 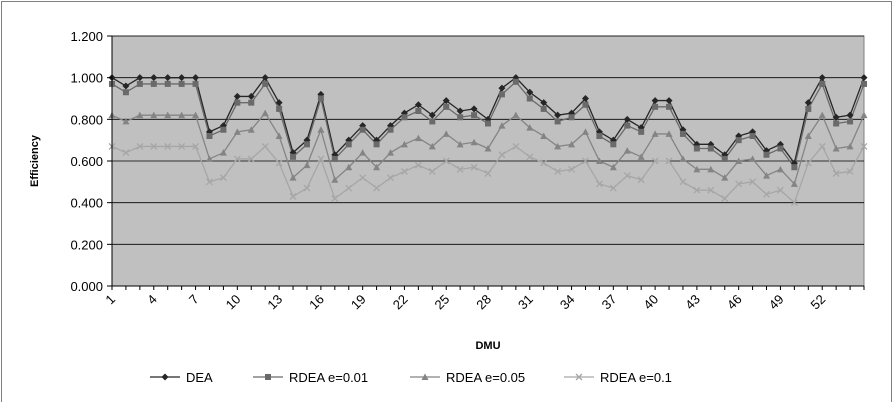 I want to click on x-tick-label: 52, so click(x=818, y=302).